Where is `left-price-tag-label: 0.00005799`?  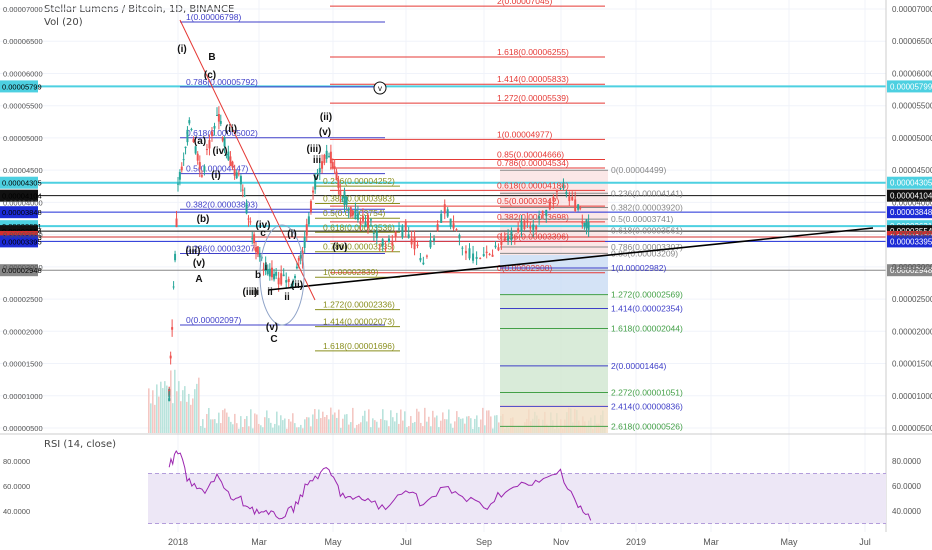
left-price-tag-label: 0.00005799 is located at coordinates (22, 86).